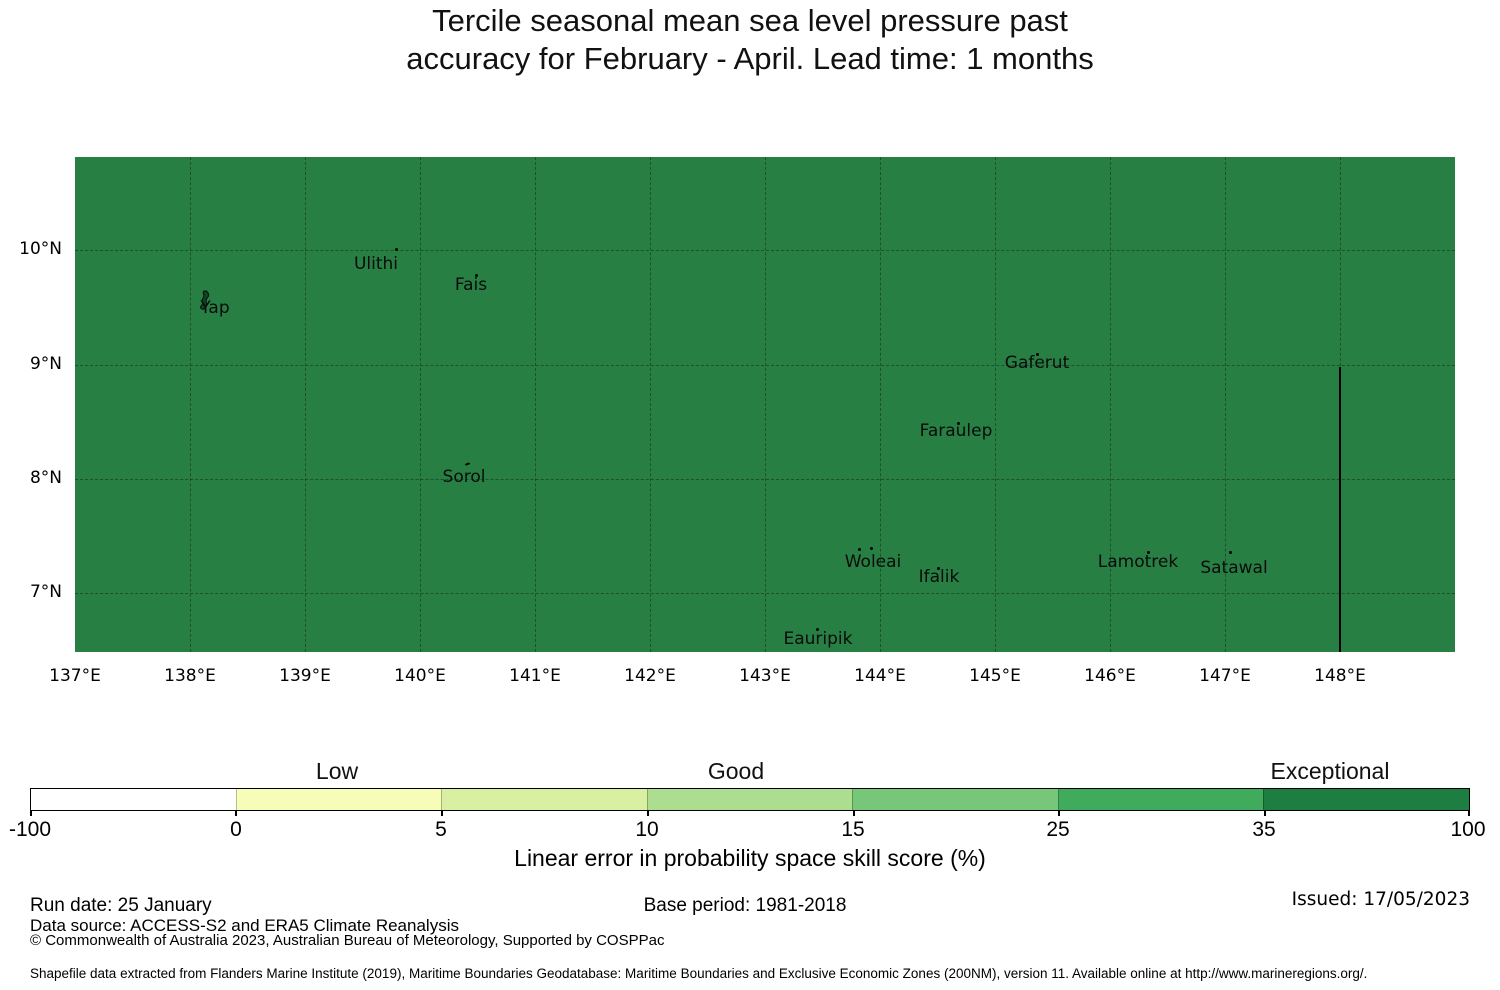 This screenshot has width=1500, height=990. What do you see at coordinates (215, 308) in the screenshot?
I see `island-label-yap: Yap` at bounding box center [215, 308].